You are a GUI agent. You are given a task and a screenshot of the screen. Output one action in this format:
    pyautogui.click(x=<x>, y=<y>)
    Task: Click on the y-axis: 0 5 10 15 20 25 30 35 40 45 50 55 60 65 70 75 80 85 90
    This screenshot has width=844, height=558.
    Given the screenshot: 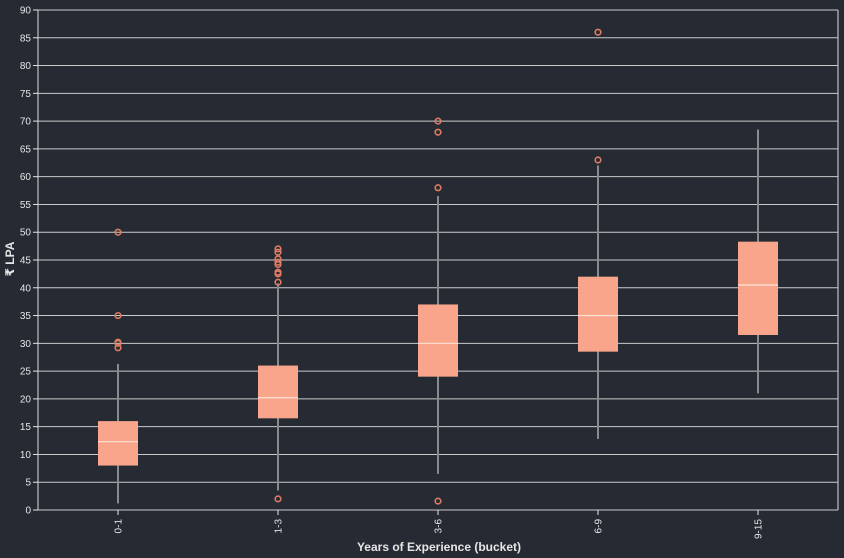 What is the action you would take?
    pyautogui.click(x=29, y=261)
    